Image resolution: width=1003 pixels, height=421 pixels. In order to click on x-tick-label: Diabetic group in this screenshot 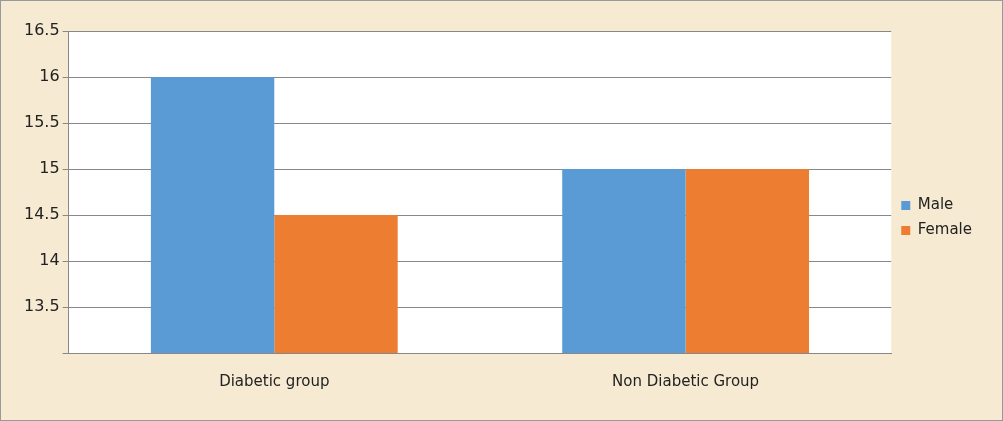, I will do `click(274, 380)`.